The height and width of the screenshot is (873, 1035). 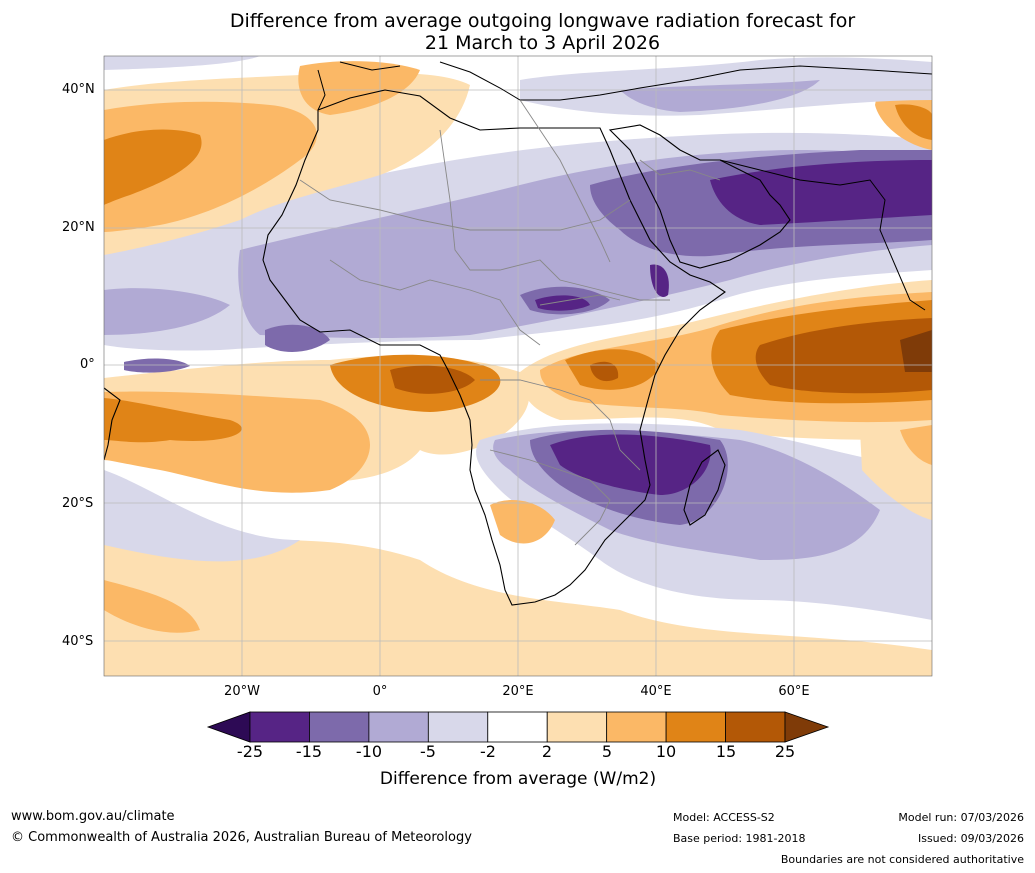 I want to click on iran-coastline, so click(x=822, y=235).